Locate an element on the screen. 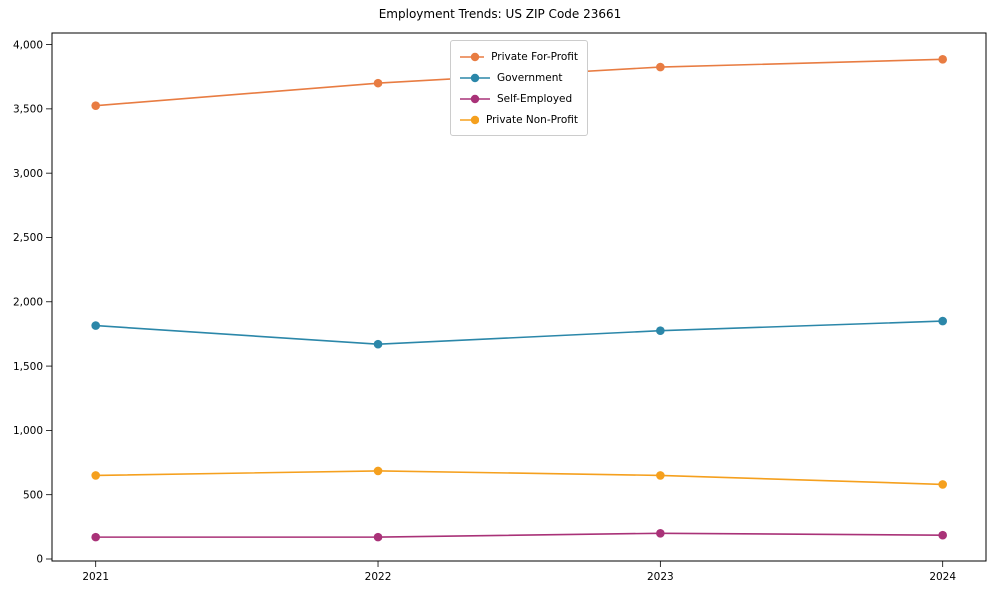 The width and height of the screenshot is (1000, 600). legend-label: Private Non-Profit is located at coordinates (531, 119).